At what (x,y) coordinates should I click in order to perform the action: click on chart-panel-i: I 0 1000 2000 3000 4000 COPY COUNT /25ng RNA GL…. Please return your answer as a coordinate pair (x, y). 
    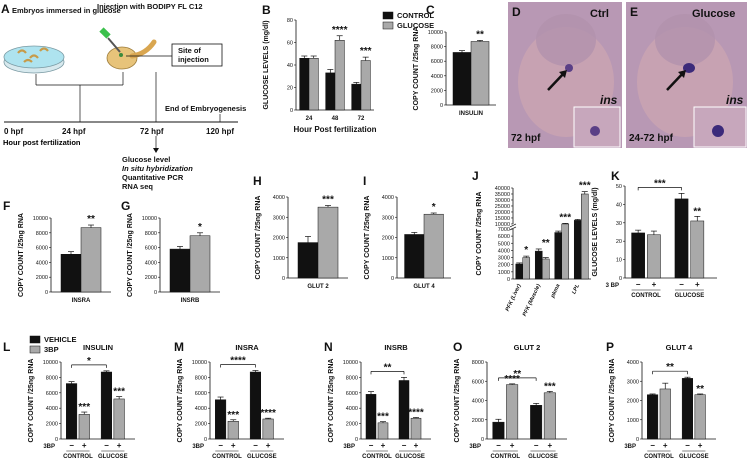
    Looking at the image, I should click on (407, 232).